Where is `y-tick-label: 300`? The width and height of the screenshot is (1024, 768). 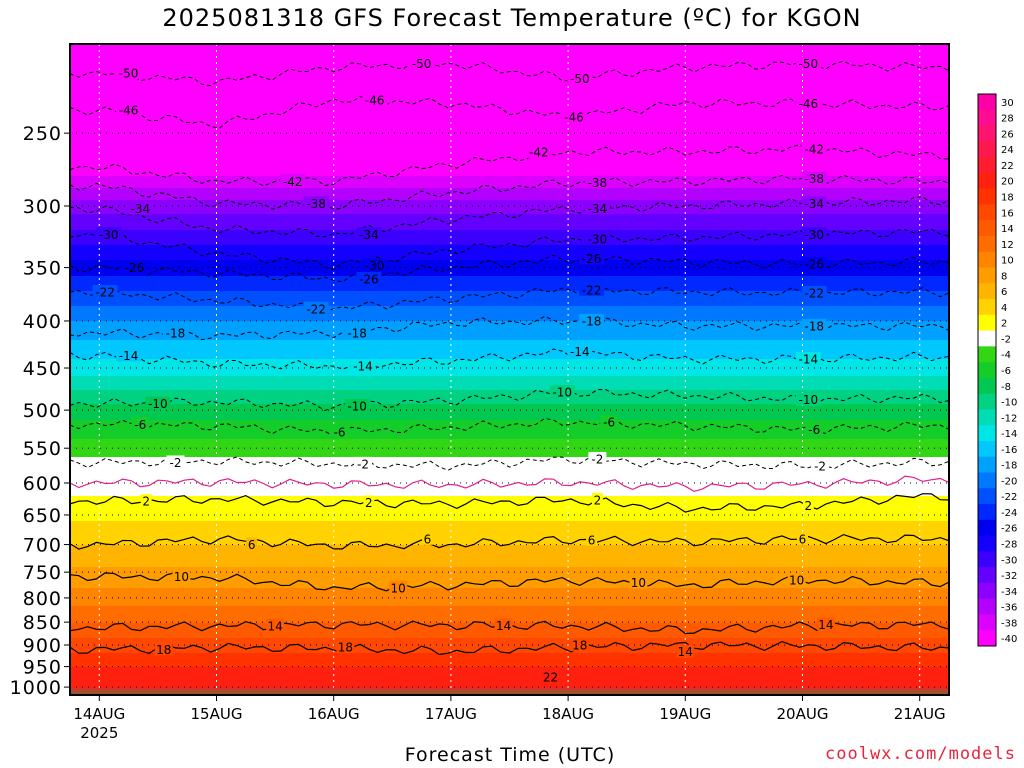
y-tick-label: 300 is located at coordinates (42, 207).